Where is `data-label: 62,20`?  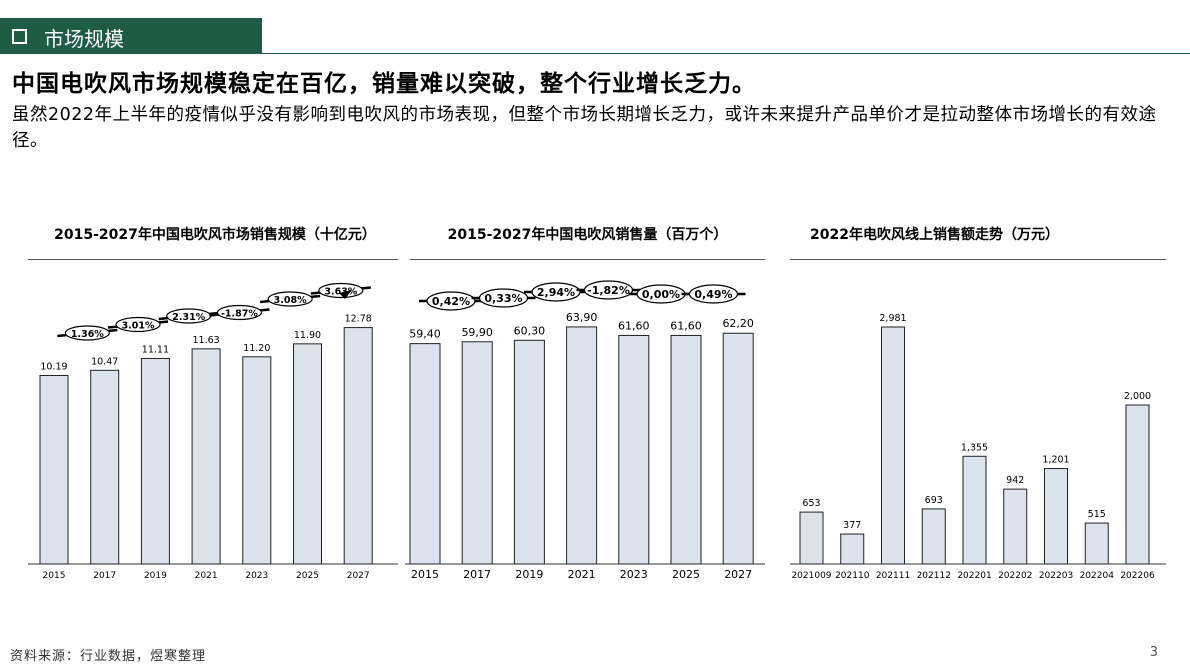
data-label: 62,20 is located at coordinates (738, 323).